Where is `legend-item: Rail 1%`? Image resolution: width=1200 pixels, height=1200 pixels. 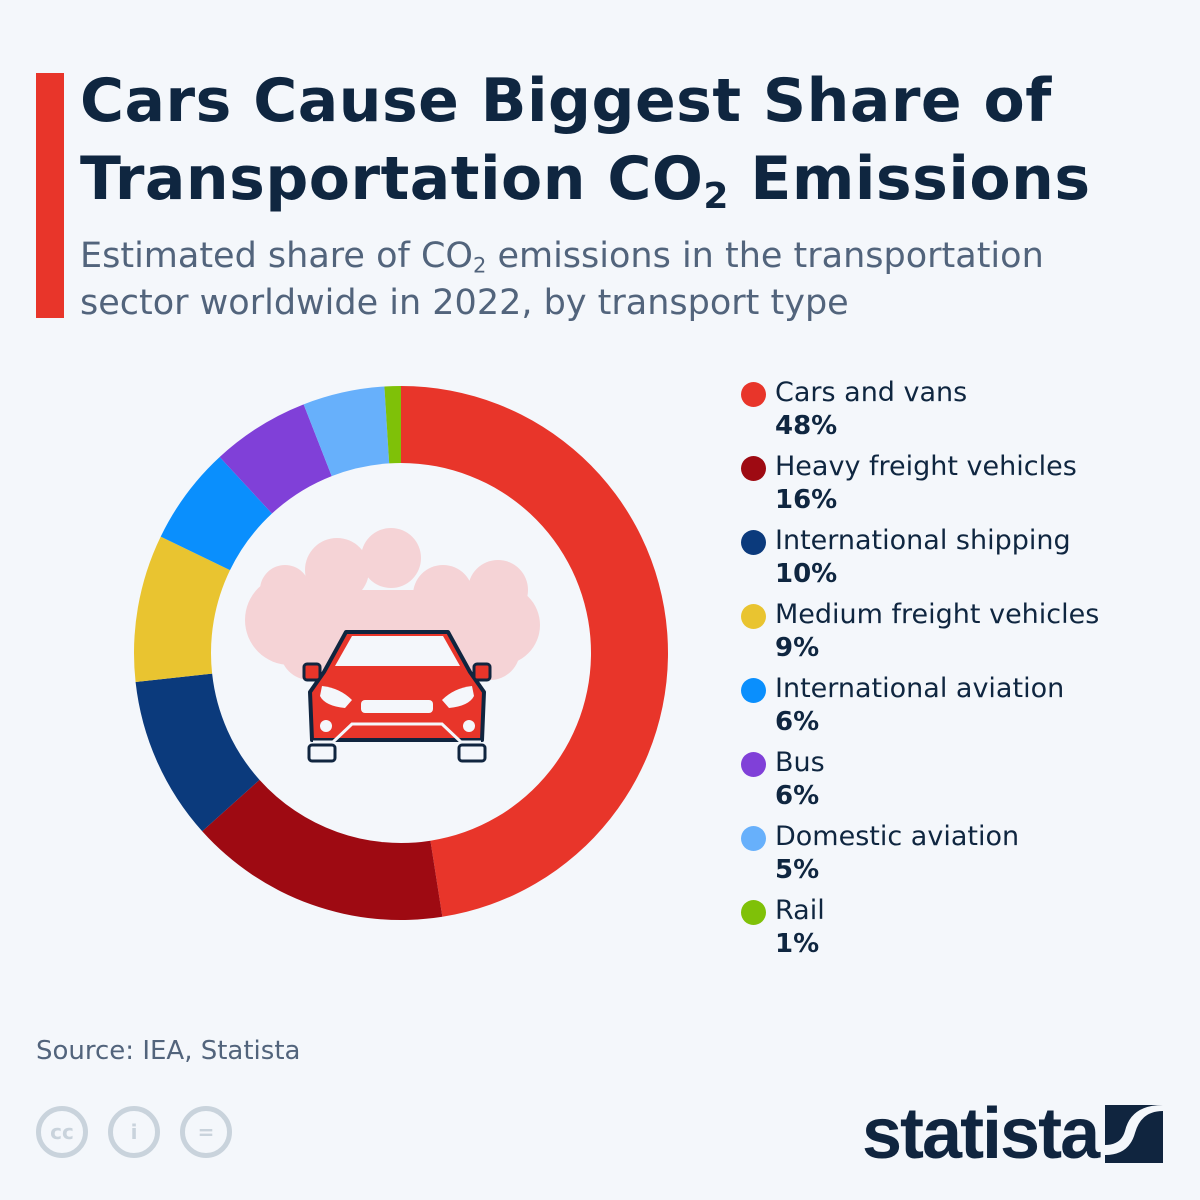
legend-item: Rail 1% is located at coordinates (920, 931).